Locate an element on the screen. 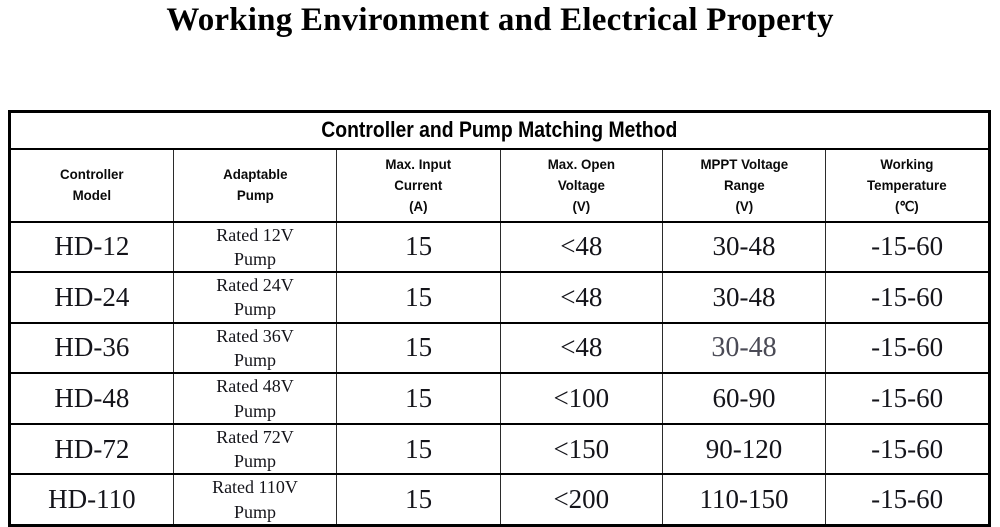 The width and height of the screenshot is (1000, 527). cell-mppt-range: 60-90 is located at coordinates (744, 398).